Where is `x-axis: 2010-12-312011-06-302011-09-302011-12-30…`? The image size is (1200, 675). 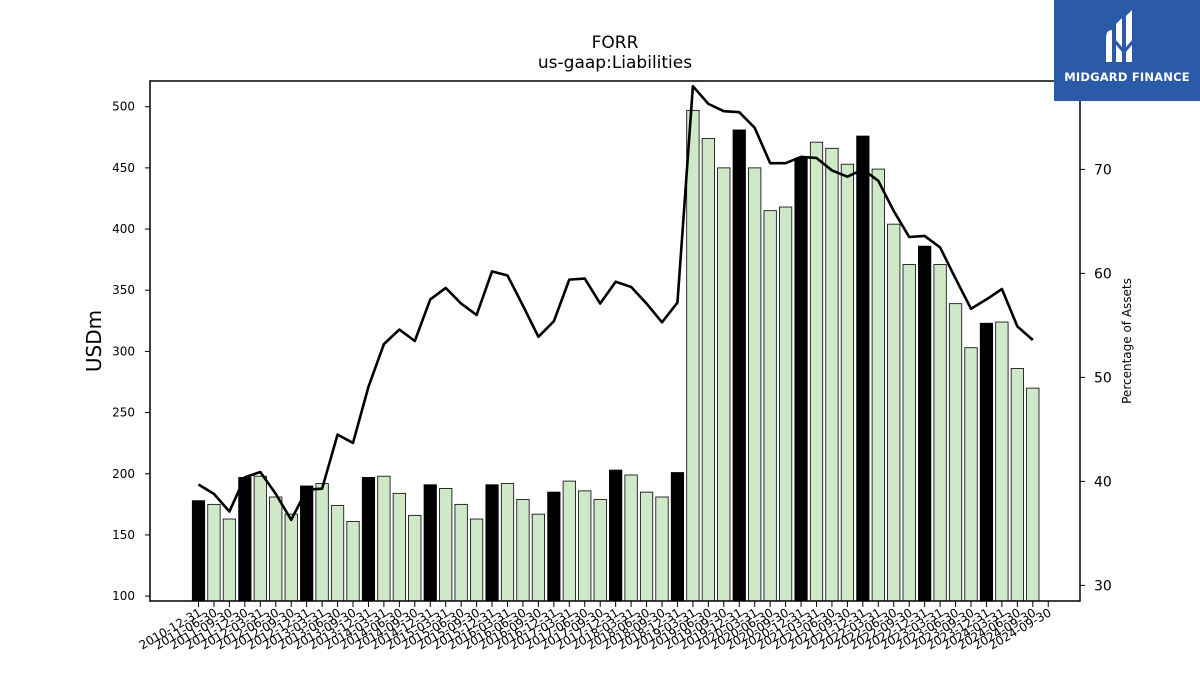
x-axis: 2010-12-312011-06-302011-09-302011-12-30… is located at coordinates (595, 626).